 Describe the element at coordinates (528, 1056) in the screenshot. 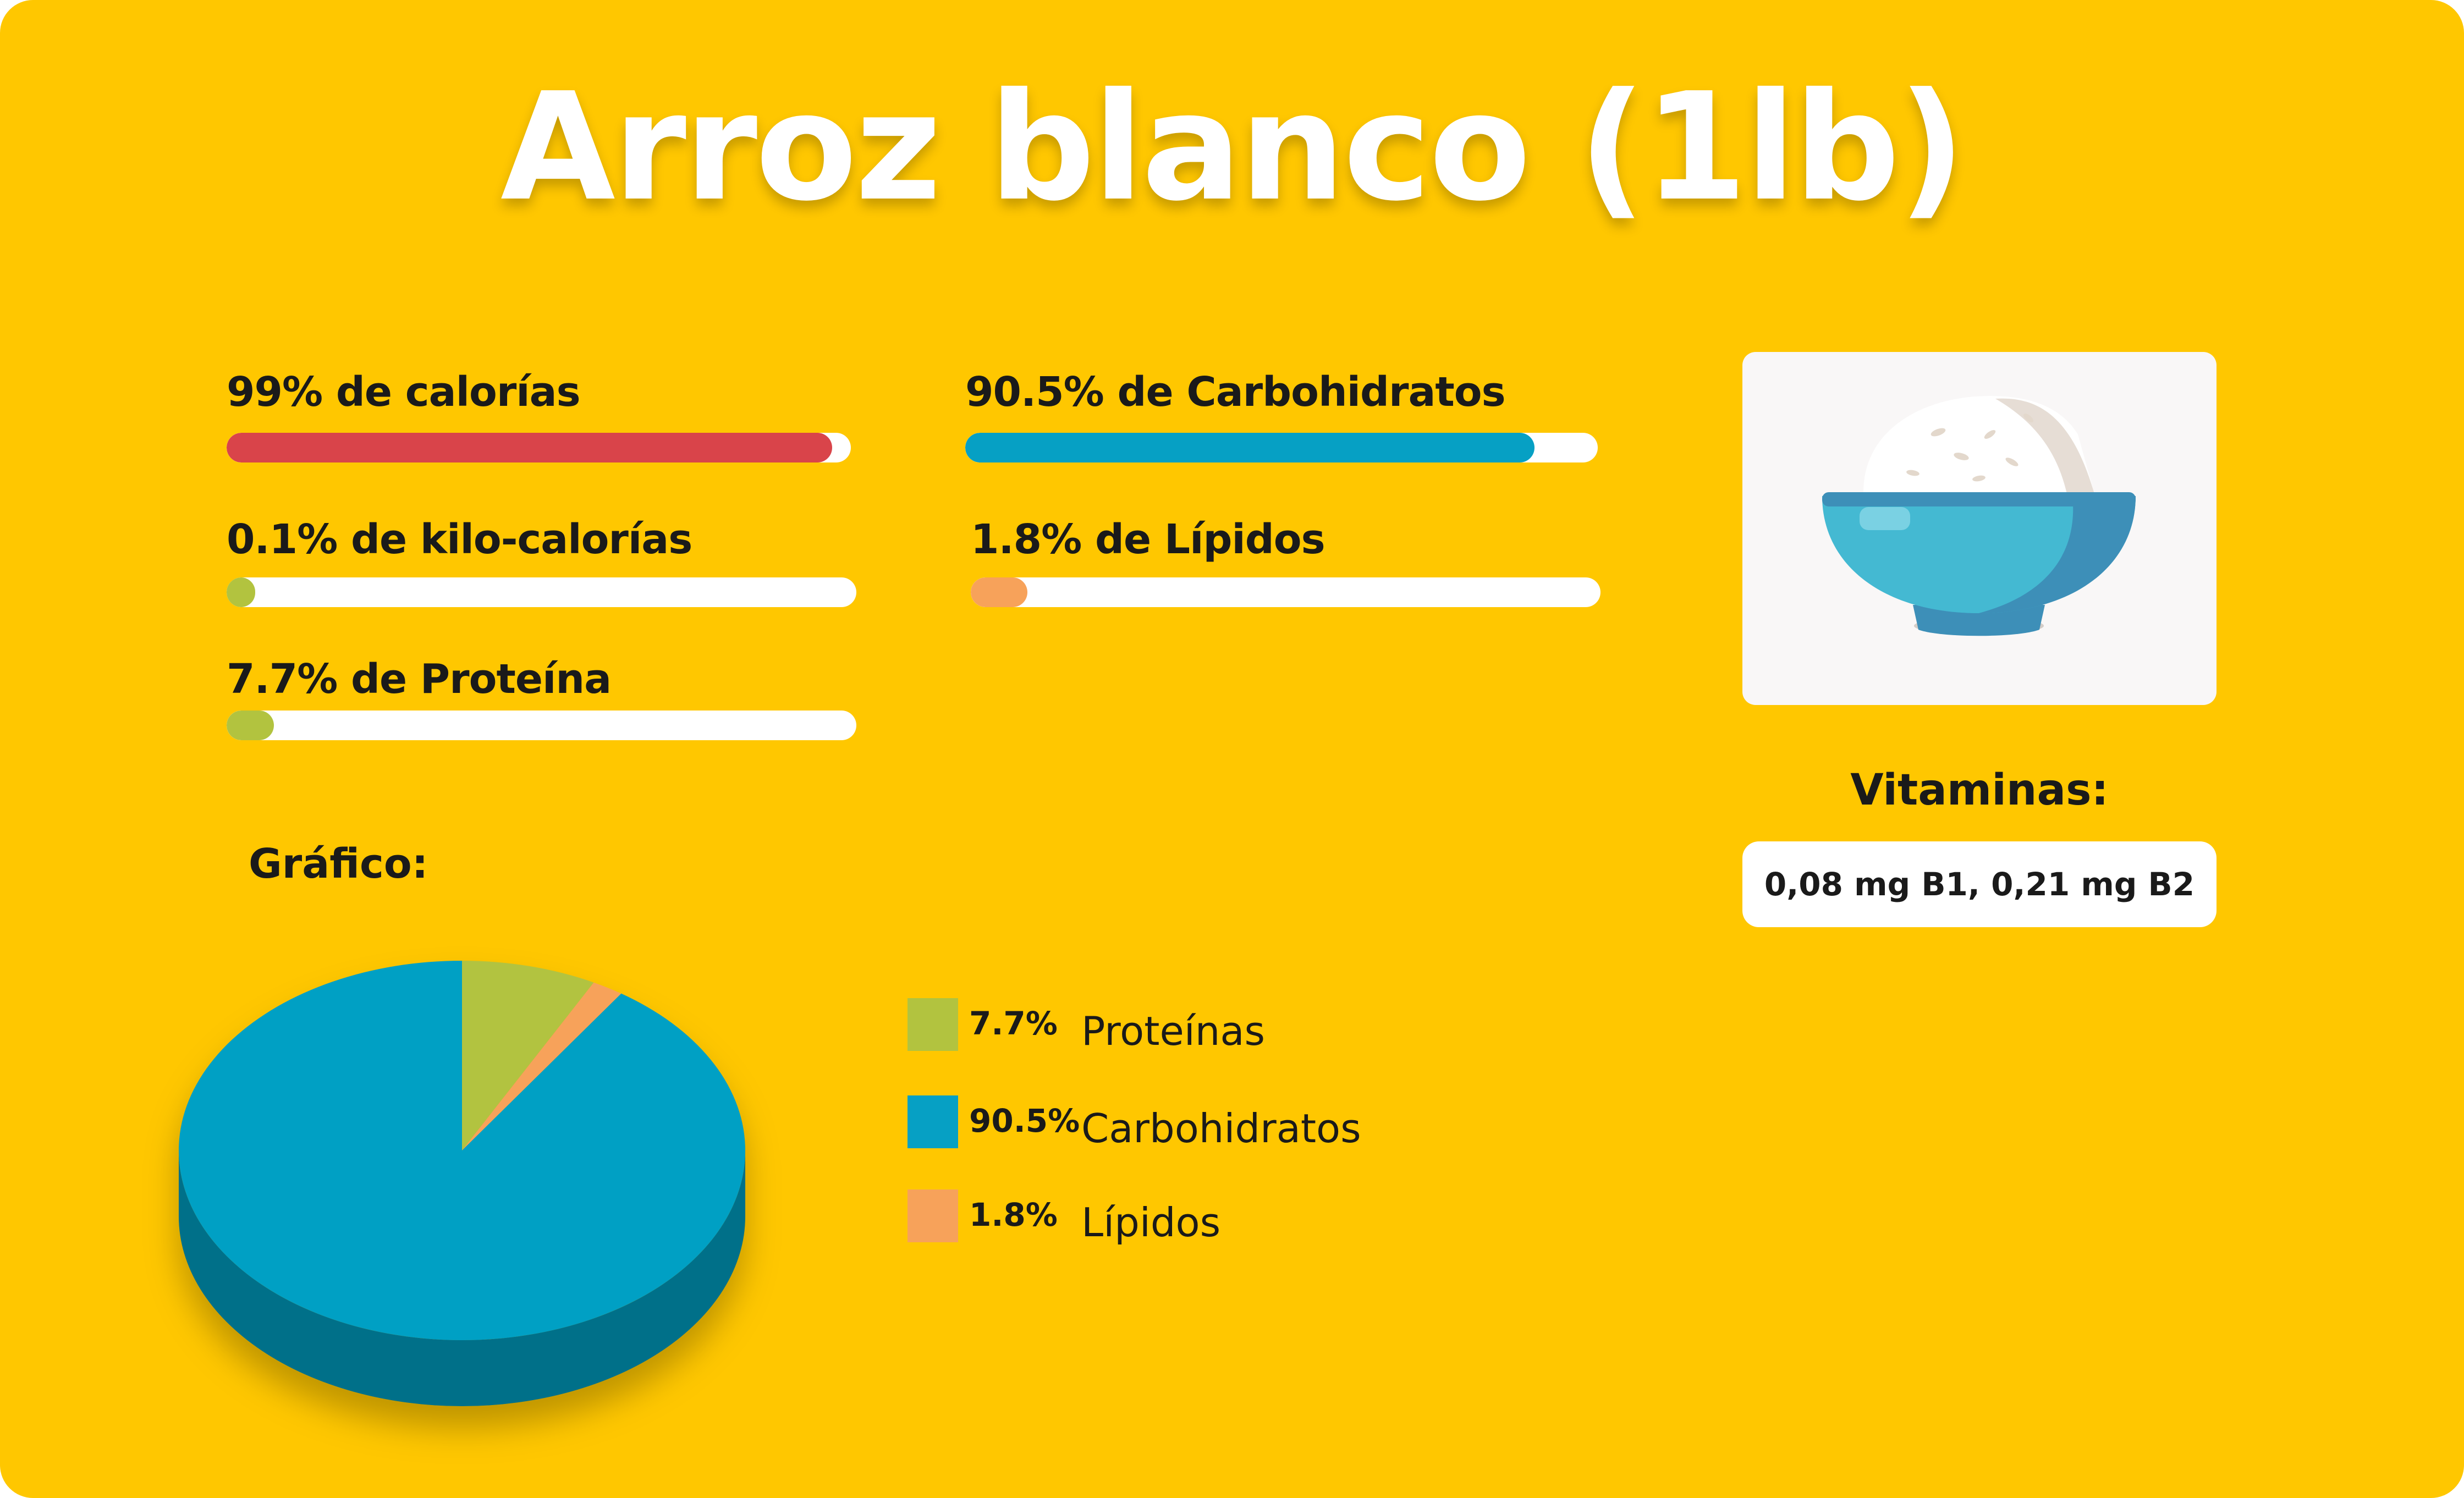

I see `pie-slice-proteínas` at that location.